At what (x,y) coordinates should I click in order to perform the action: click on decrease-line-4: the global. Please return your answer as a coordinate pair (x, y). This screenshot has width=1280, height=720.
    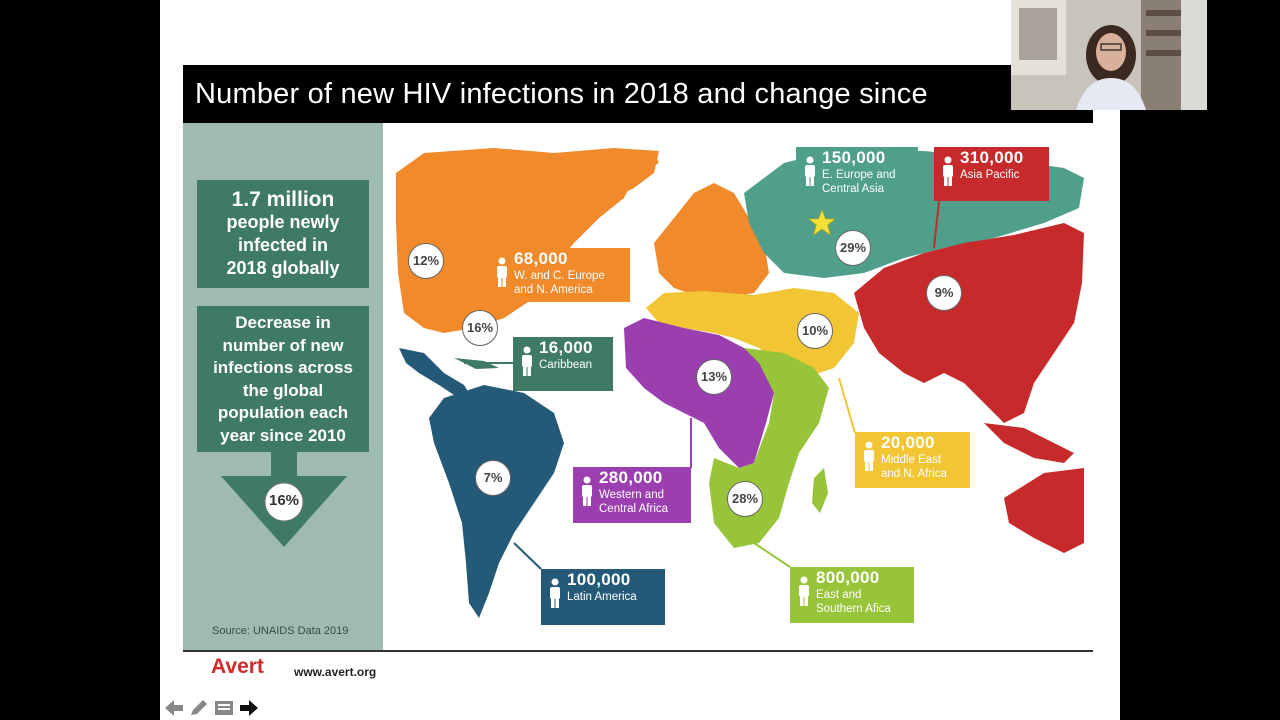
    Looking at the image, I should click on (283, 390).